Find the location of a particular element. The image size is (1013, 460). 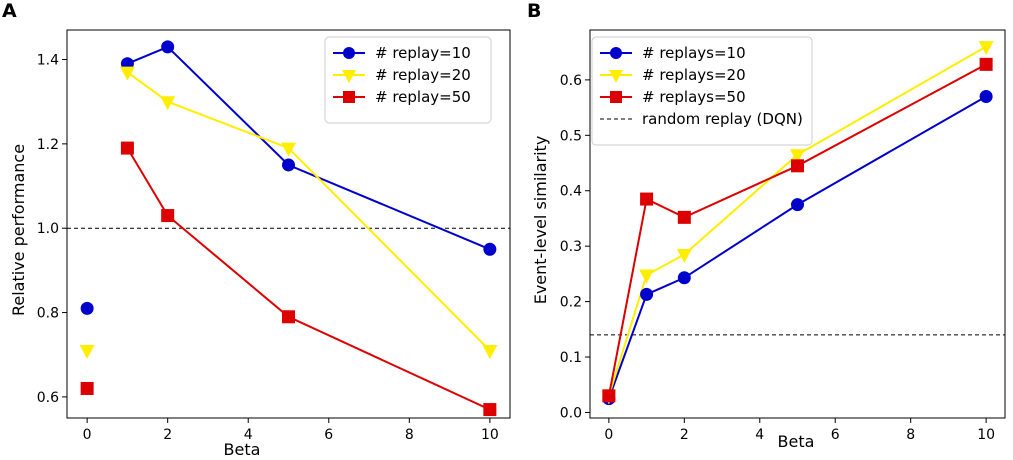

panel-a-xtick-label: 6 is located at coordinates (328, 435).